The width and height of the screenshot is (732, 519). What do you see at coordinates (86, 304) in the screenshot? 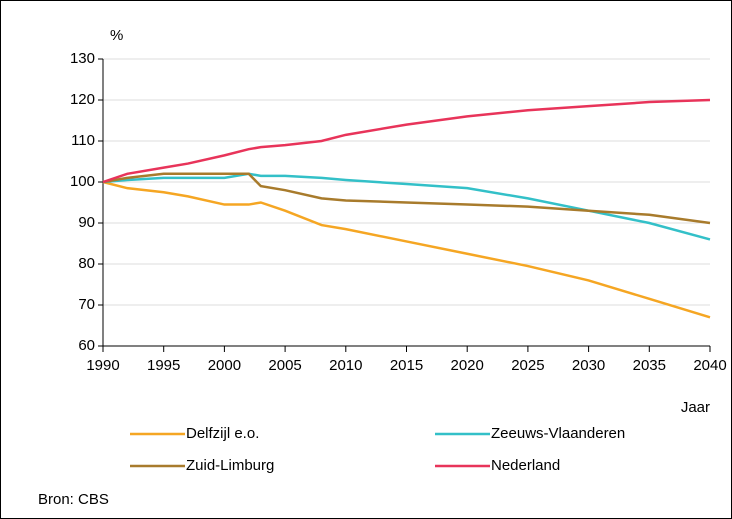
I see `y-tick-label: 70` at bounding box center [86, 304].